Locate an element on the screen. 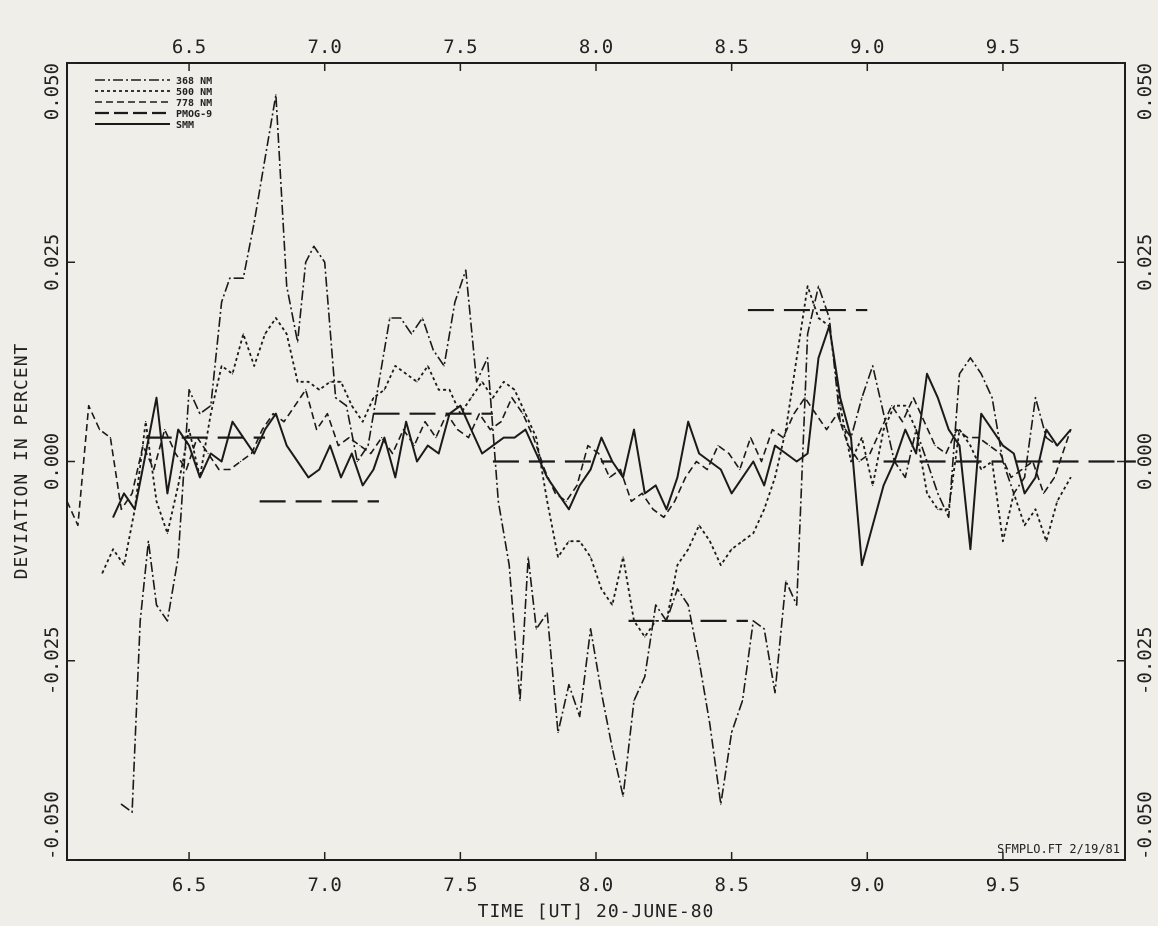 Image resolution: width=1158 pixels, height=926 pixels. x-tick-label: 9.0 is located at coordinates (867, 47).